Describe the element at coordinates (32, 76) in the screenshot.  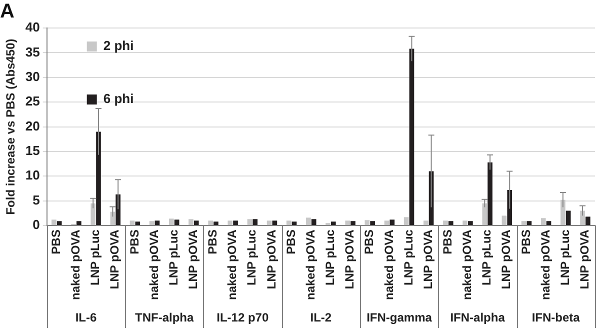
I see `y-tick-label: 30` at that location.